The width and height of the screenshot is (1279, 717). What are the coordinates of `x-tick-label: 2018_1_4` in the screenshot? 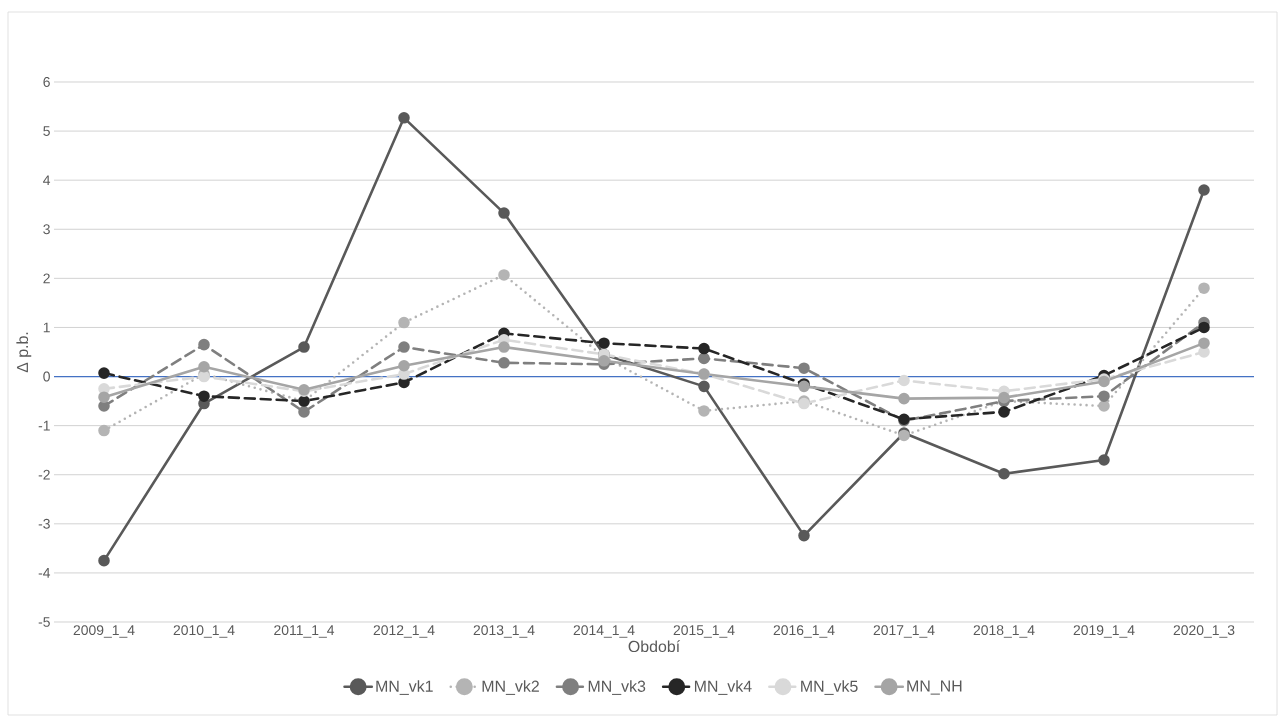 It's located at (1004, 631).